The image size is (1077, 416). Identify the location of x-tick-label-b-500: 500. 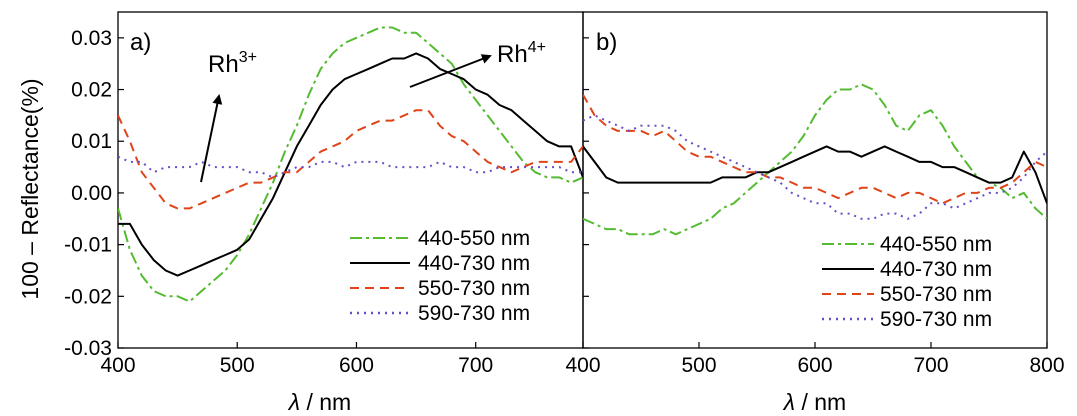
(698, 365).